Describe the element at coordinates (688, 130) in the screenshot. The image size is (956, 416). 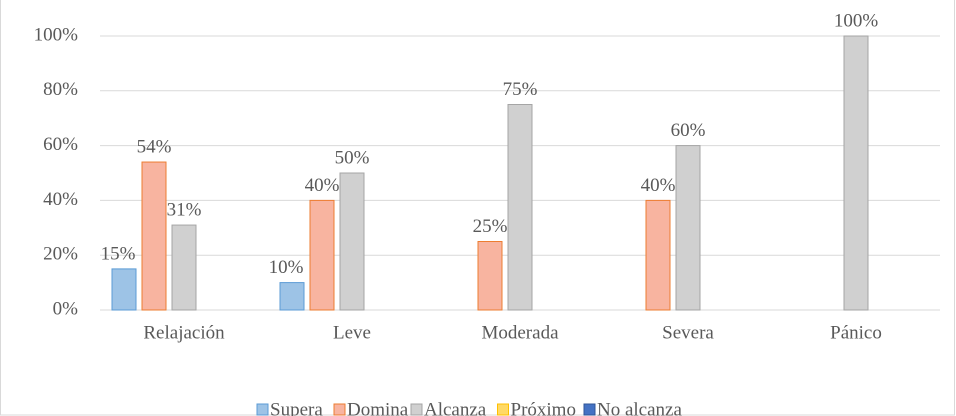
I see `data-label: 60%` at that location.